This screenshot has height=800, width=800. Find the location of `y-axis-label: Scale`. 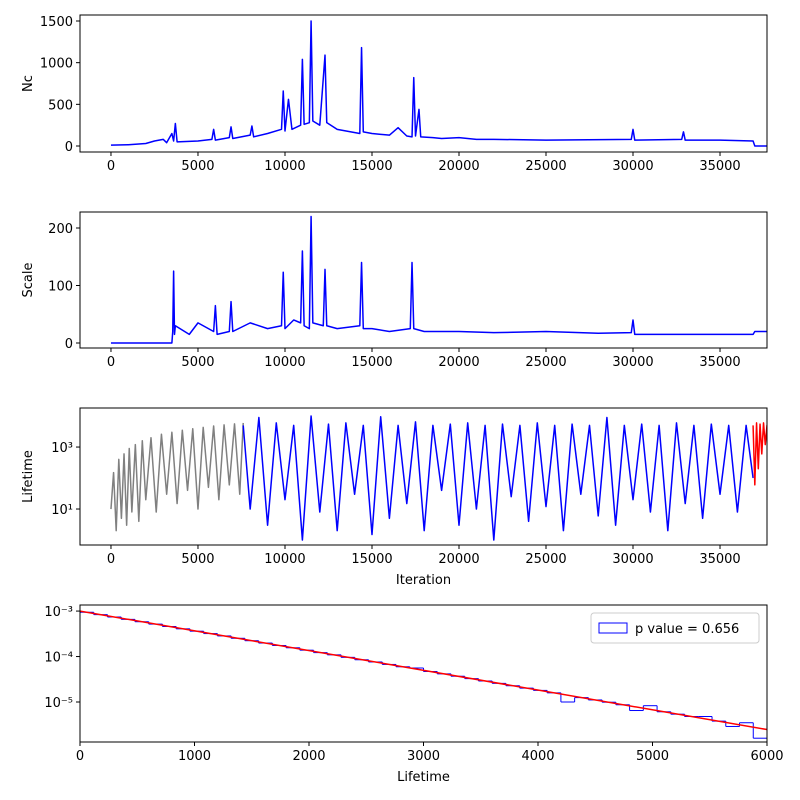

y-axis-label: Scale is located at coordinates (28, 280).